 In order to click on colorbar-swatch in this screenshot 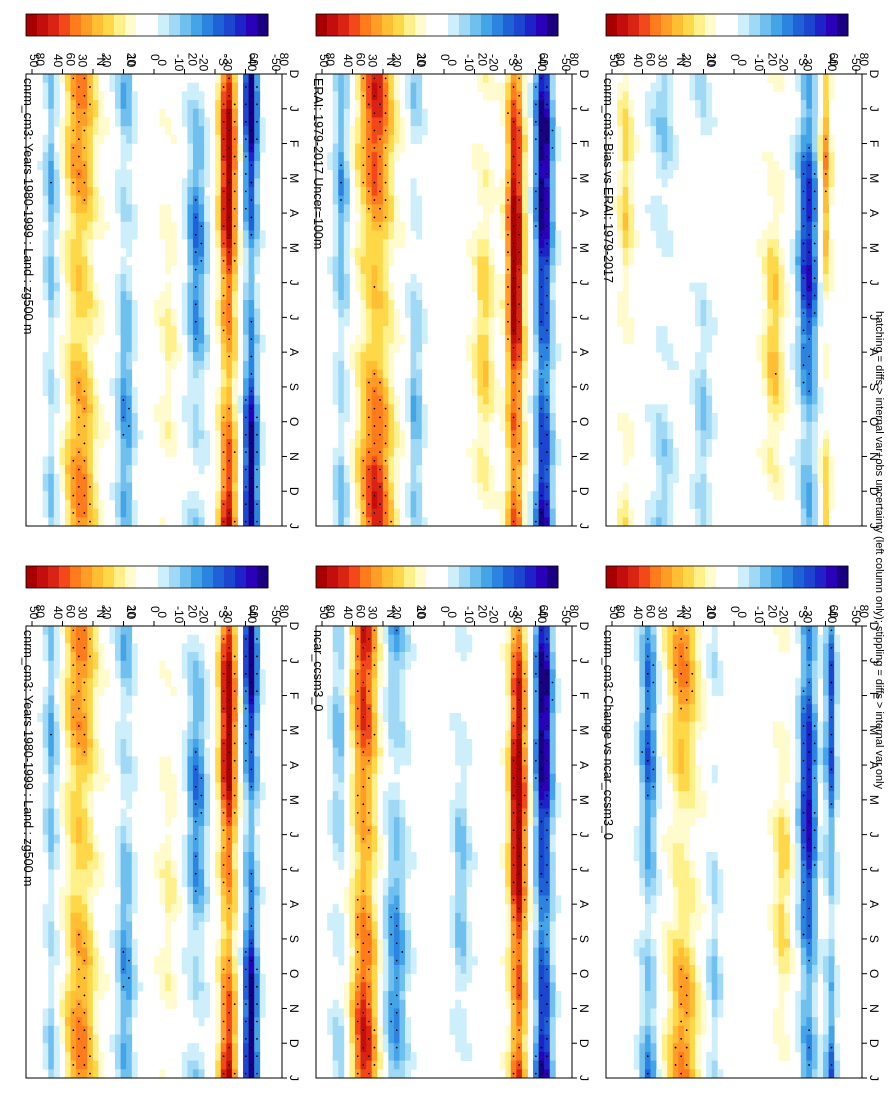, I will do `click(120, 25)`.